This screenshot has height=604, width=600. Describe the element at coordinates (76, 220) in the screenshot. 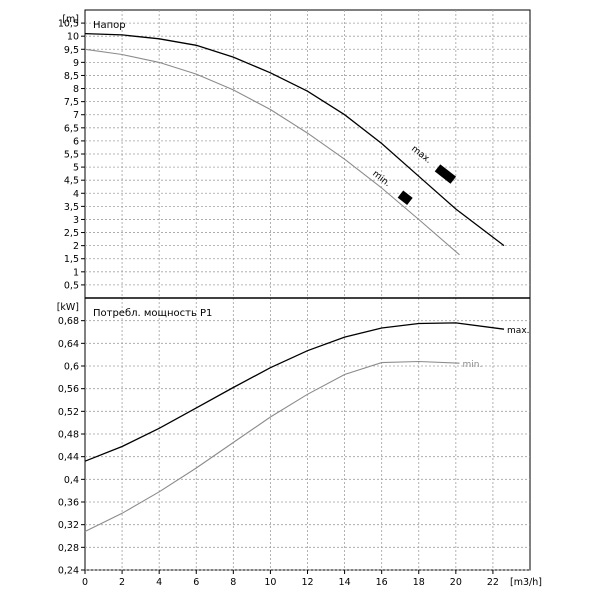

I see `head-y-tick-label: 3` at that location.